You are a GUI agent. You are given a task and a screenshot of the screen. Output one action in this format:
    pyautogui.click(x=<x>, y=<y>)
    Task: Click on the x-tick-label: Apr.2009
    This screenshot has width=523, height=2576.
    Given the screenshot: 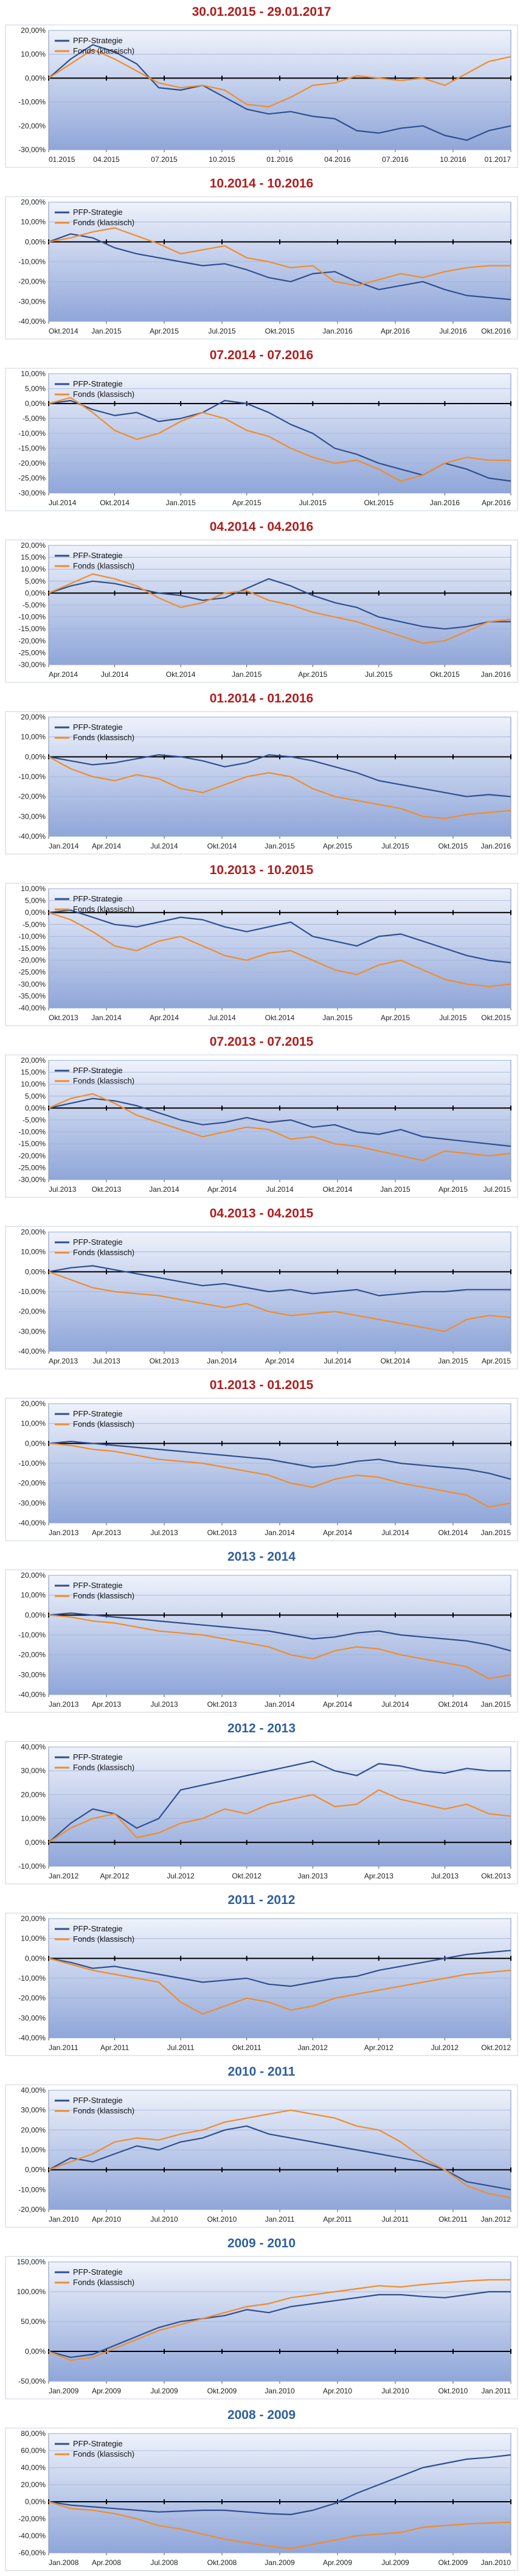 What is the action you would take?
    pyautogui.click(x=337, y=2562)
    